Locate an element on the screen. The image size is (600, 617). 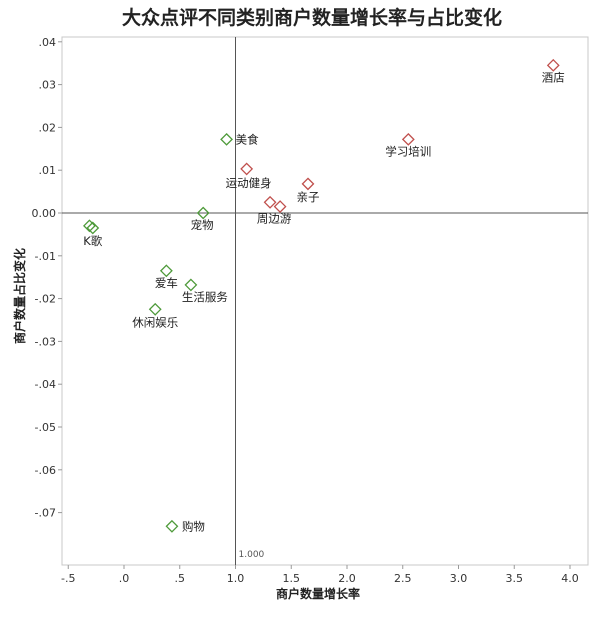
x-tick-label: 1.0 is located at coordinates (236, 578).